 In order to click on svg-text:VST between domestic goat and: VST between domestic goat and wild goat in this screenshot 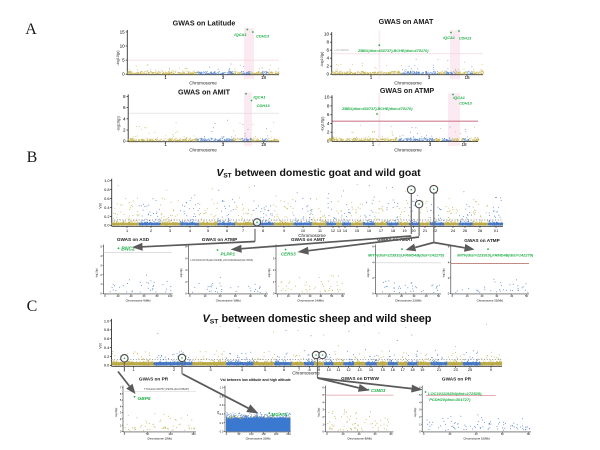, I will do `click(318, 173)`.